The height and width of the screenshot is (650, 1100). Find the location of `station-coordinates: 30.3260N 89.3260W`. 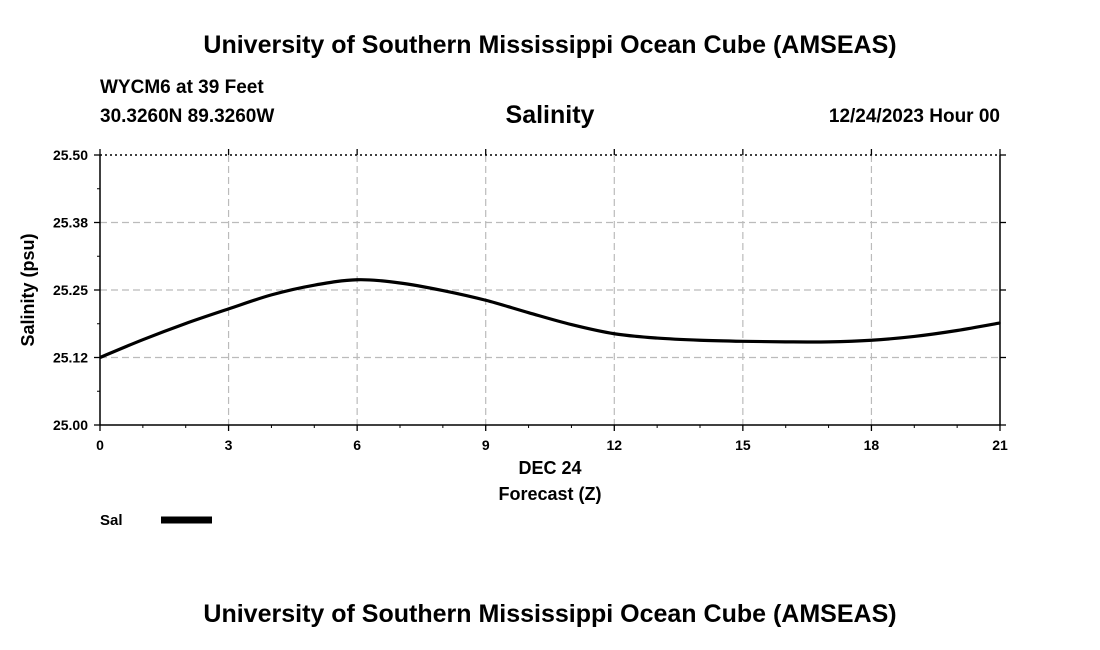

station-coordinates: 30.3260N 89.3260W is located at coordinates (187, 116).